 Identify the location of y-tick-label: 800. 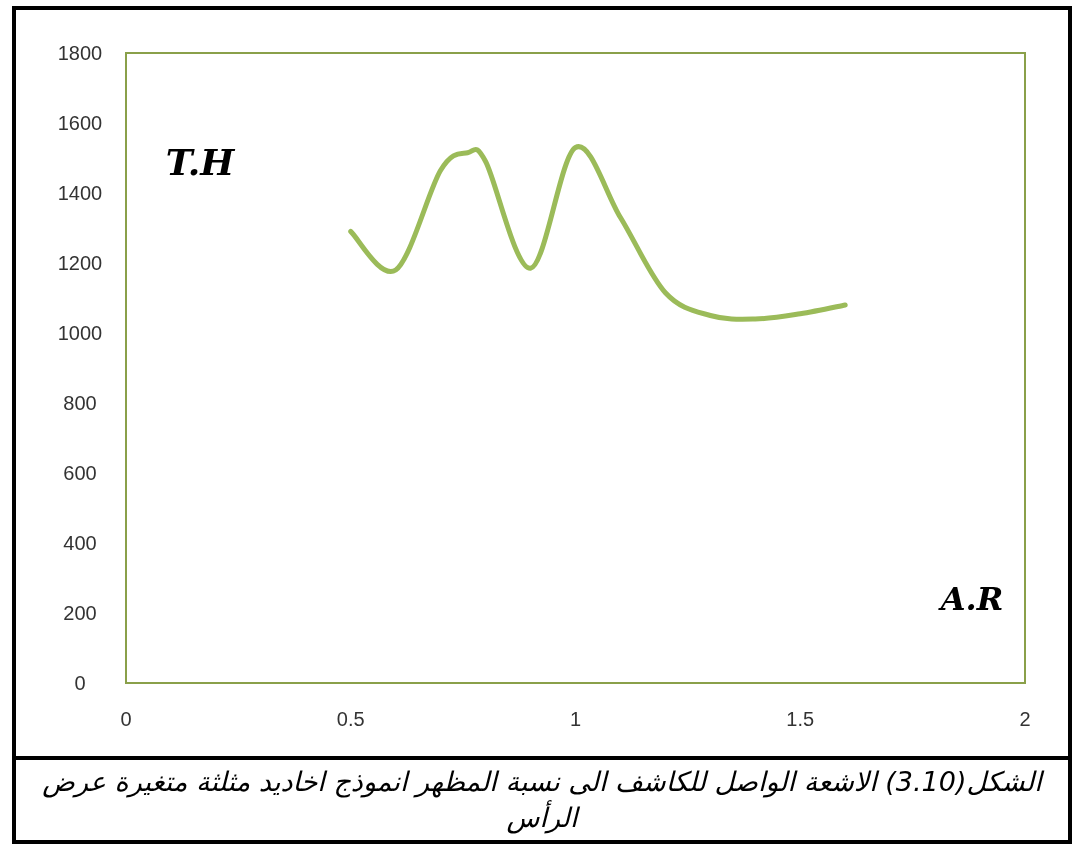
(80, 403).